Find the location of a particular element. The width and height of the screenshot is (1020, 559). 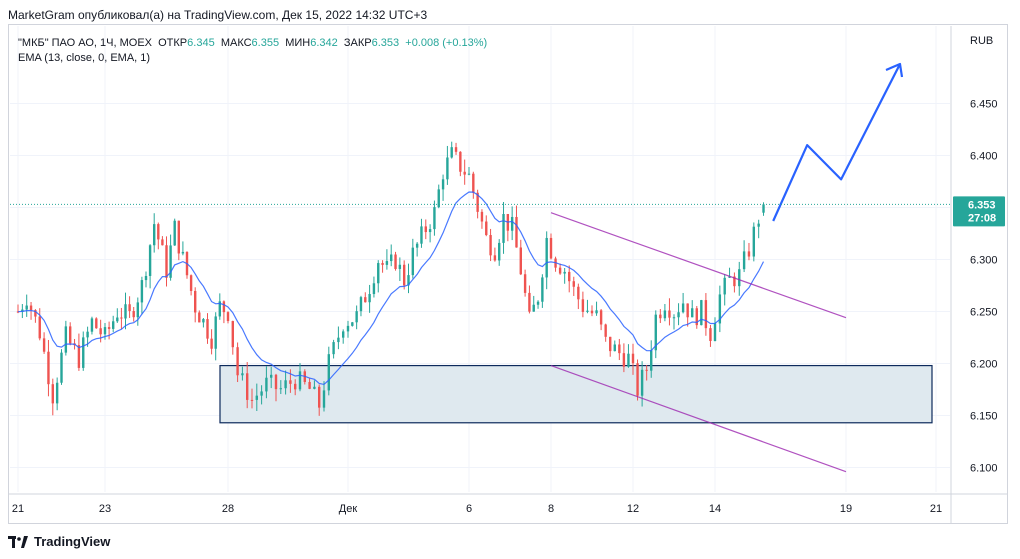

y-tick-label: 6.150 is located at coordinates (984, 417).